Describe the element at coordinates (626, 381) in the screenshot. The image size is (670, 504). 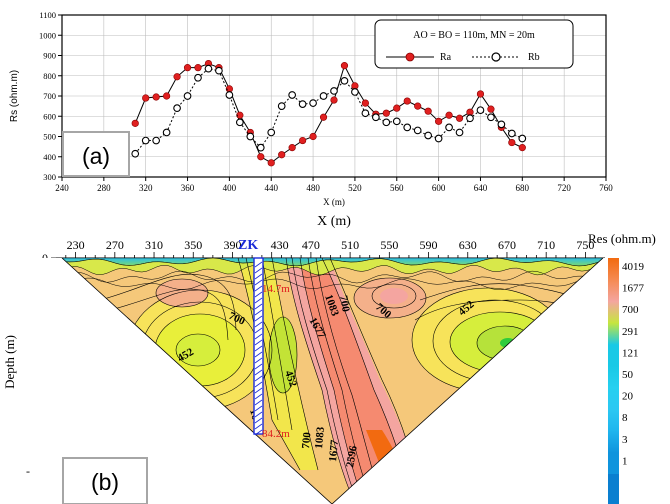
I see `resistivity-colorbar: 4019 1677 700 291 121 50 20 8 3 1` at that location.